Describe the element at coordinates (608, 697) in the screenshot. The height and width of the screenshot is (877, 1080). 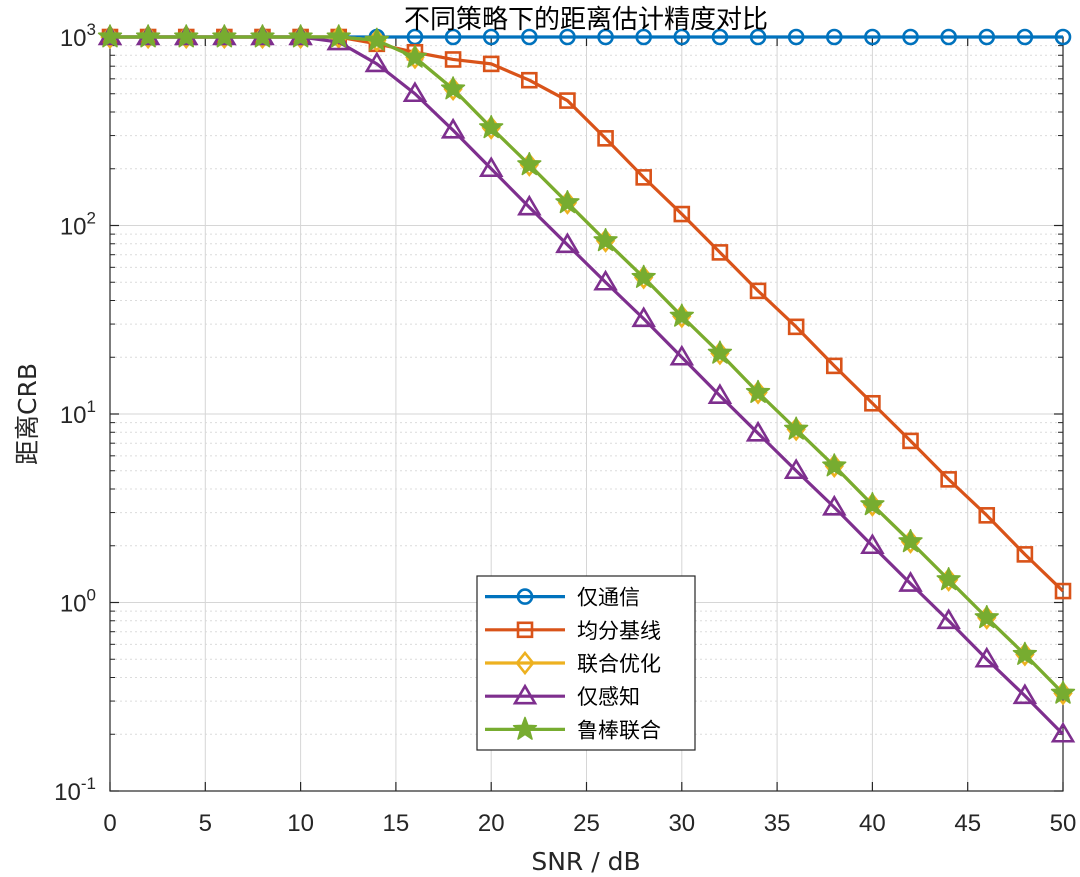
I see `legend-label: 仅感知` at that location.